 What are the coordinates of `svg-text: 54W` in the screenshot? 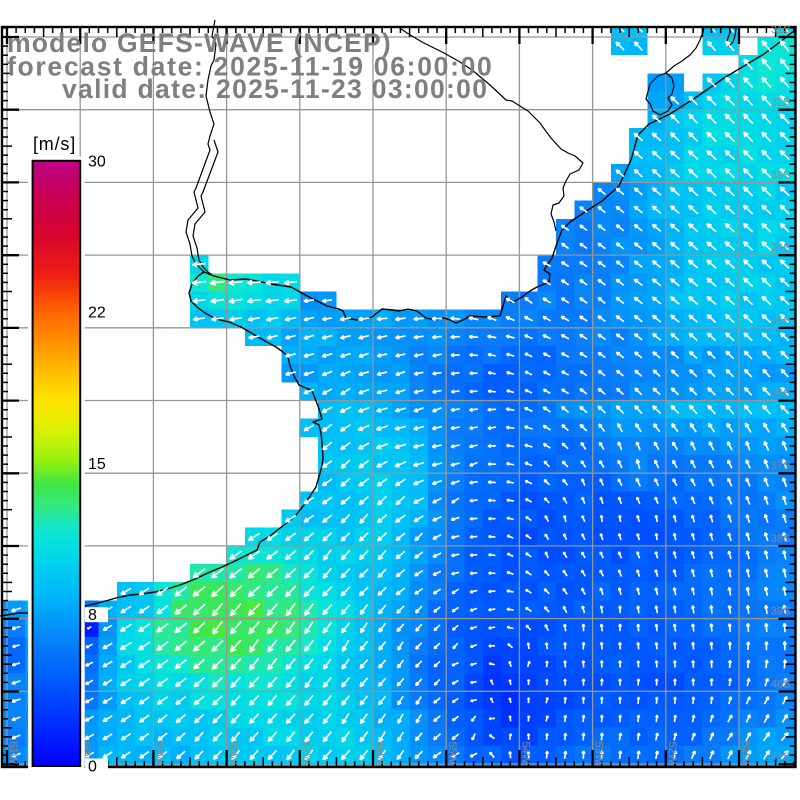 It's located at (525, 752).